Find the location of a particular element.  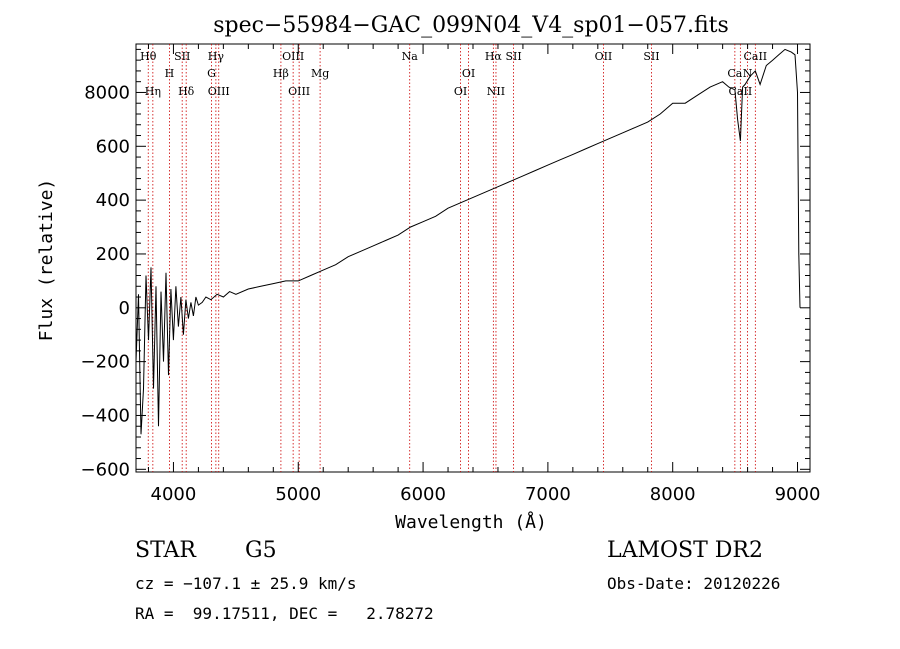

spectral-line-label: Hα is located at coordinates (494, 56).